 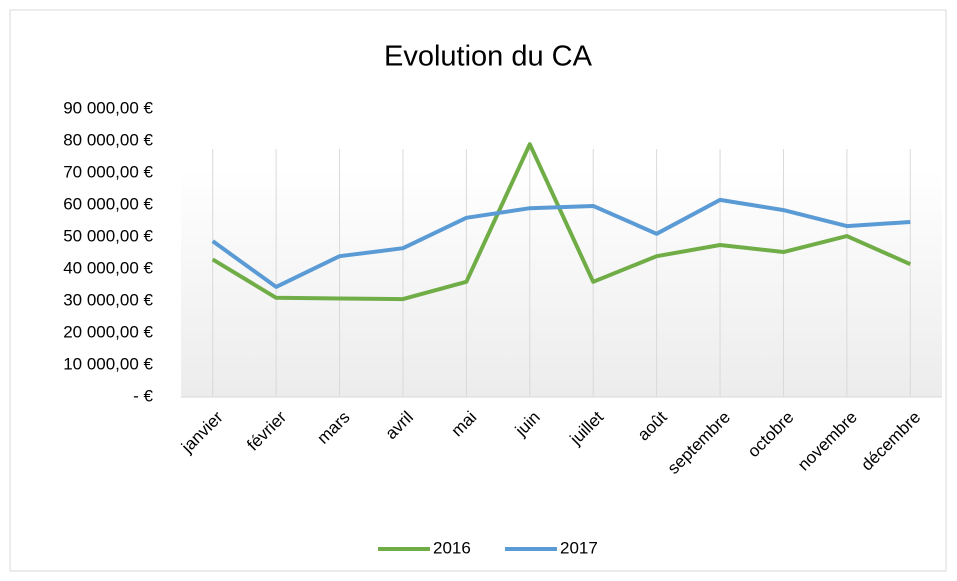 I want to click on y-tick-label: 70 000,00 €, so click(x=108, y=171).